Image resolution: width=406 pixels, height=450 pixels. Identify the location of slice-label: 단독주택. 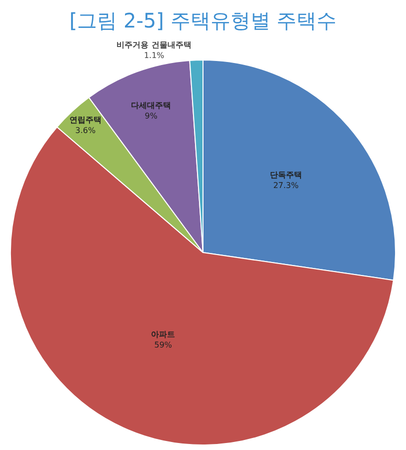
(286, 175).